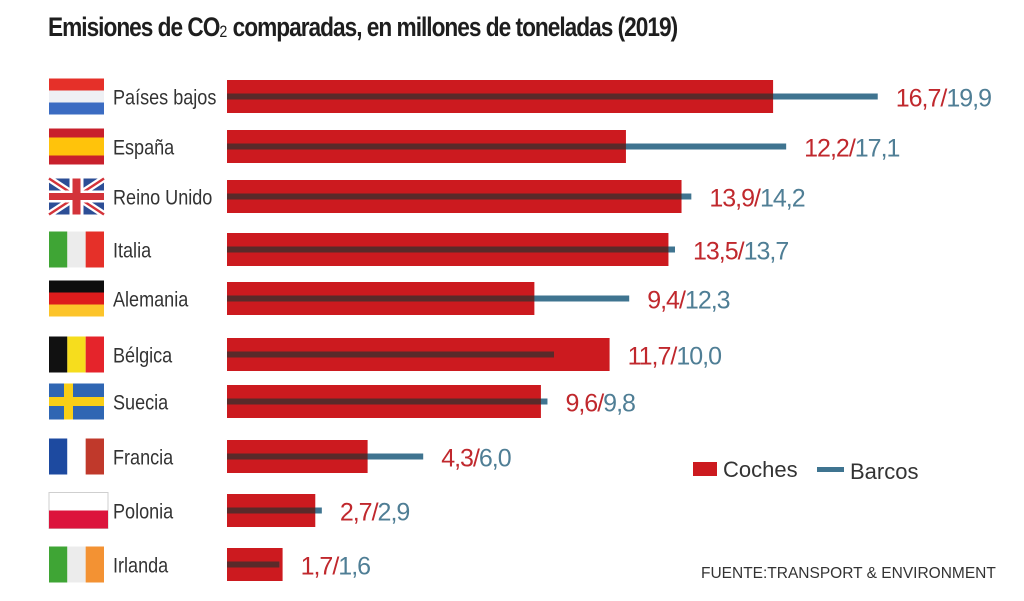 This screenshot has height=601, width=1024. Describe the element at coordinates (619, 404) in the screenshot. I see `value-barcos: 9,8` at that location.